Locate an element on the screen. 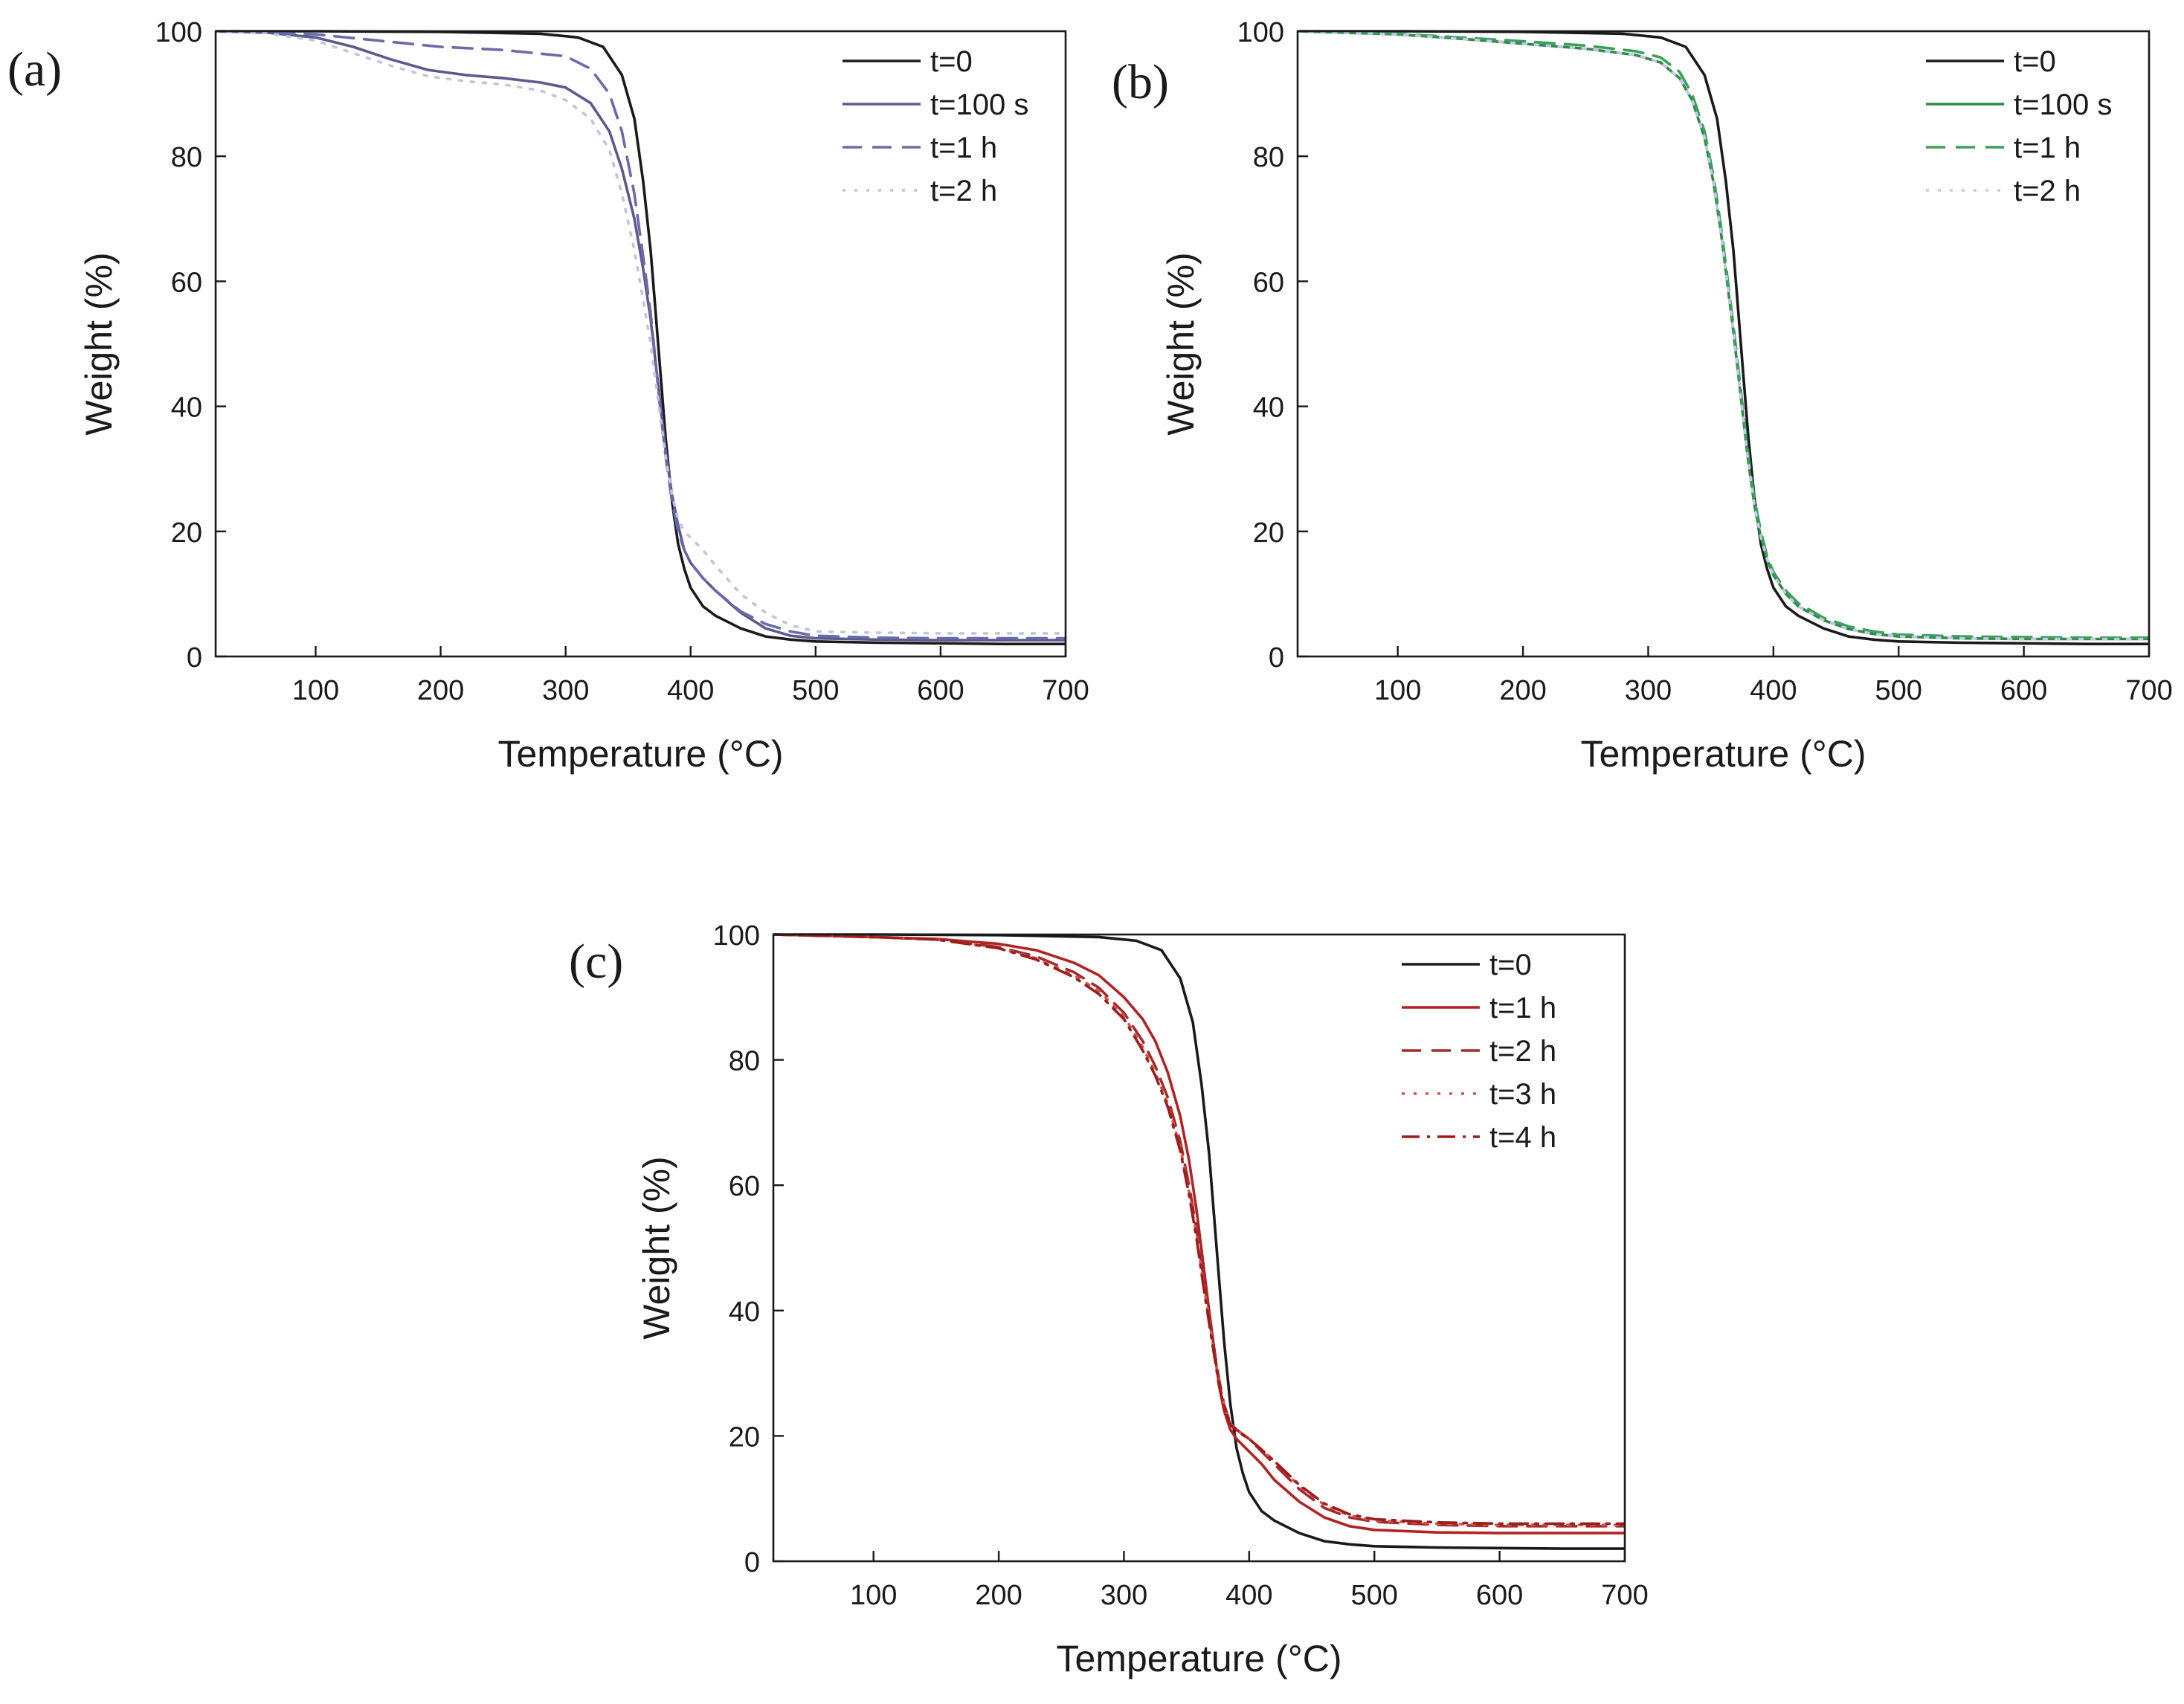 This screenshot has width=2184, height=1704. panel-label: (c) is located at coordinates (596, 962).